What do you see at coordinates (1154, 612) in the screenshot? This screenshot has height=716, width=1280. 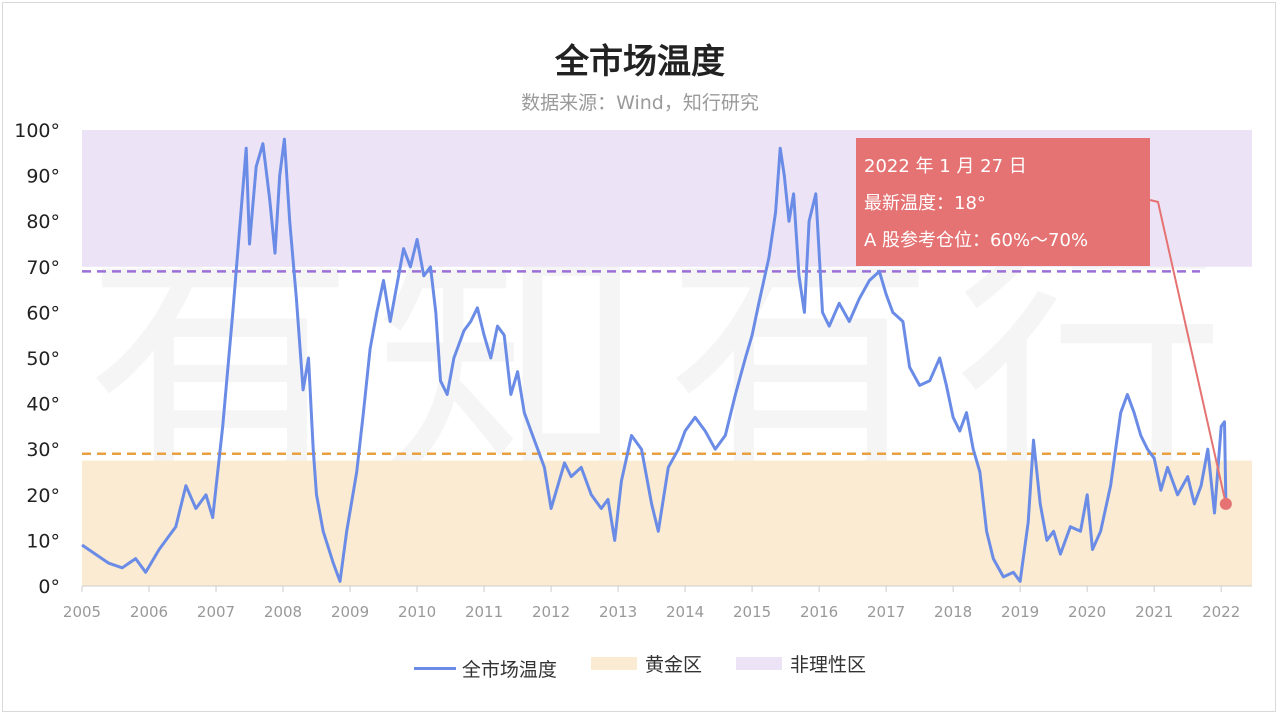 I see `x-tick-label: 2021` at bounding box center [1154, 612].